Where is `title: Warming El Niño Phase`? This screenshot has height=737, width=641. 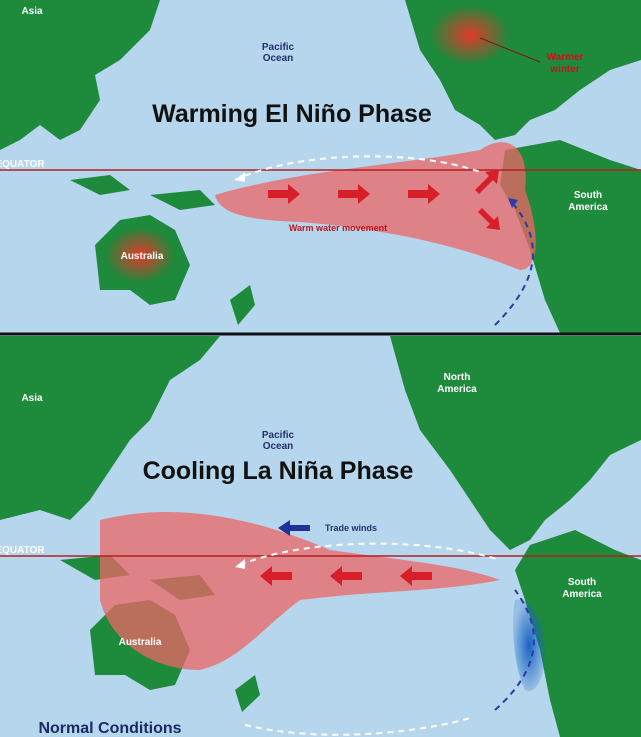 title: Warming El Niño Phase is located at coordinates (292, 114).